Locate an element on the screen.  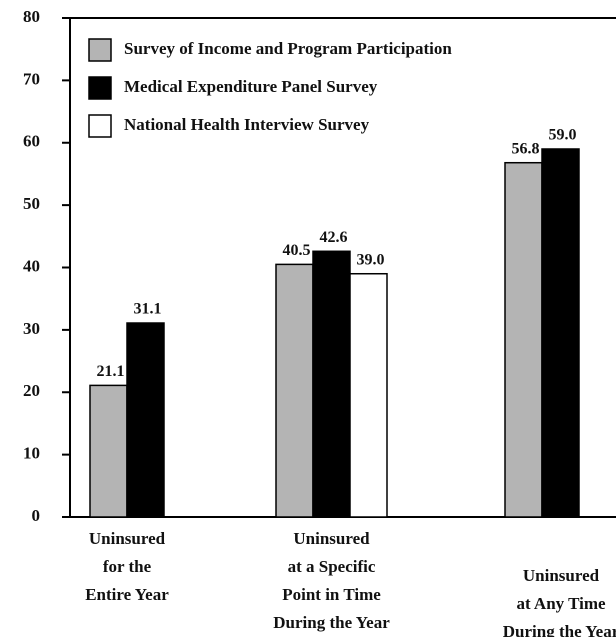
y-tick-label: 70 is located at coordinates (31, 78).